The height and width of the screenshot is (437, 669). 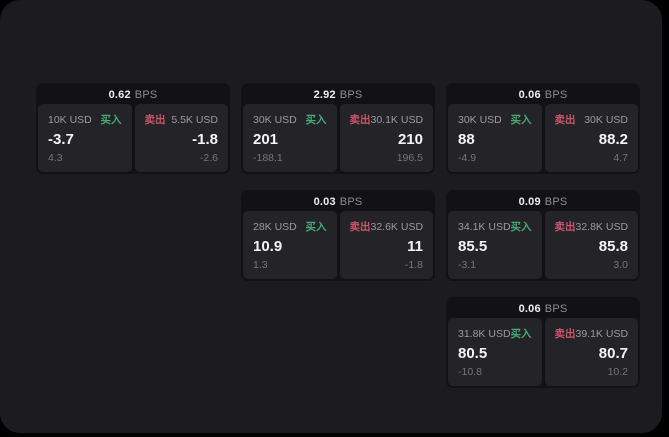 What do you see at coordinates (602, 333) in the screenshot?
I see `sell-notional: 39.1K USD` at bounding box center [602, 333].